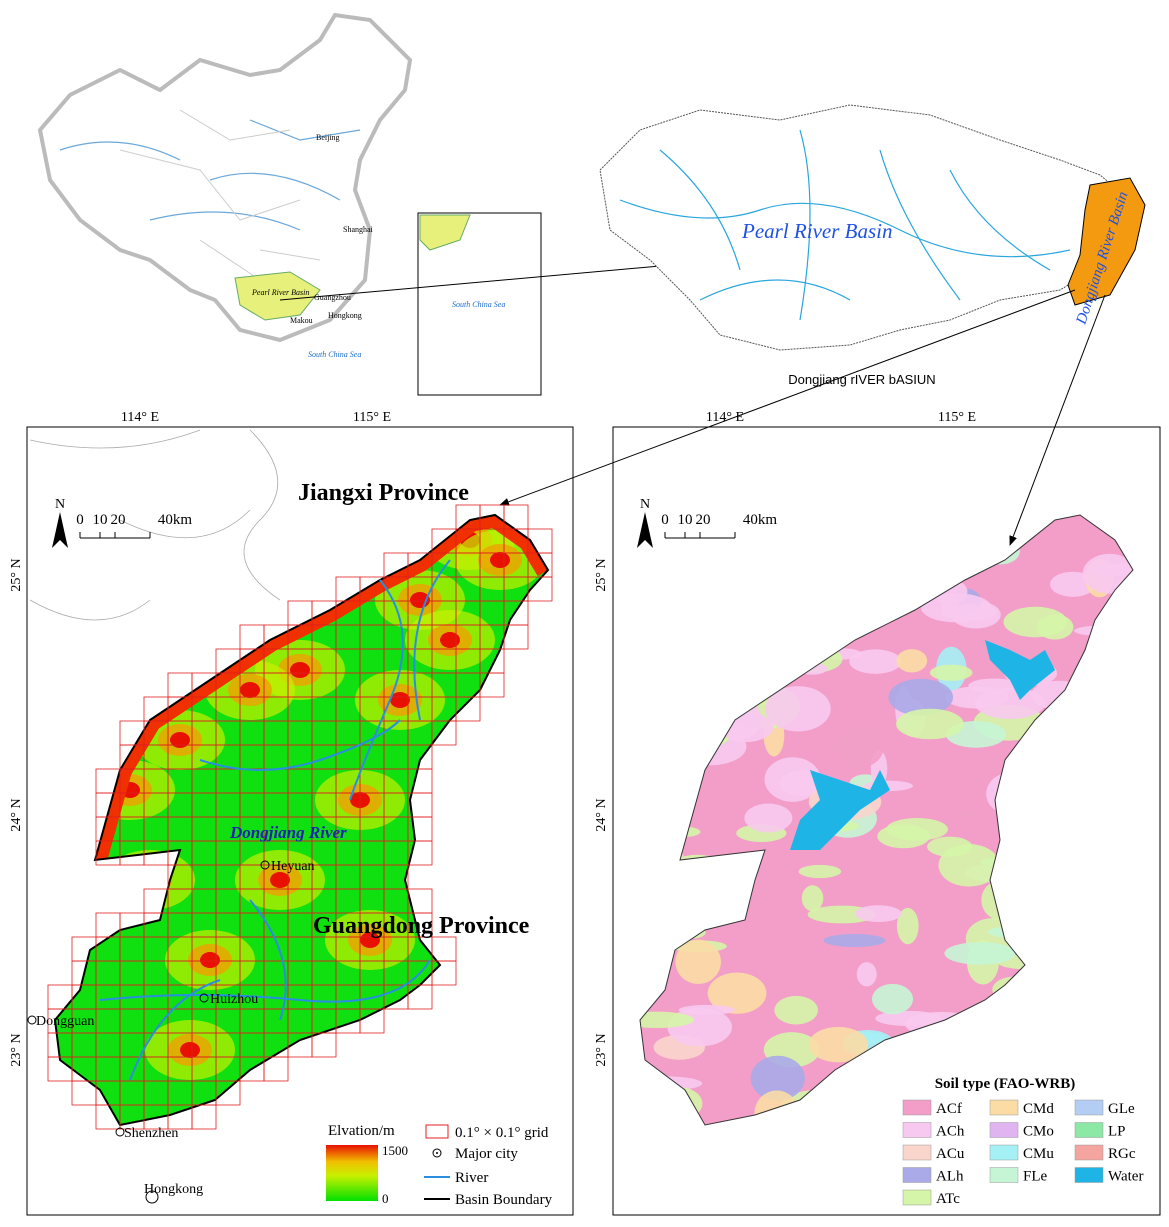  What do you see at coordinates (383, 493) in the screenshot?
I see `province-label: Jiangxi Province` at bounding box center [383, 493].